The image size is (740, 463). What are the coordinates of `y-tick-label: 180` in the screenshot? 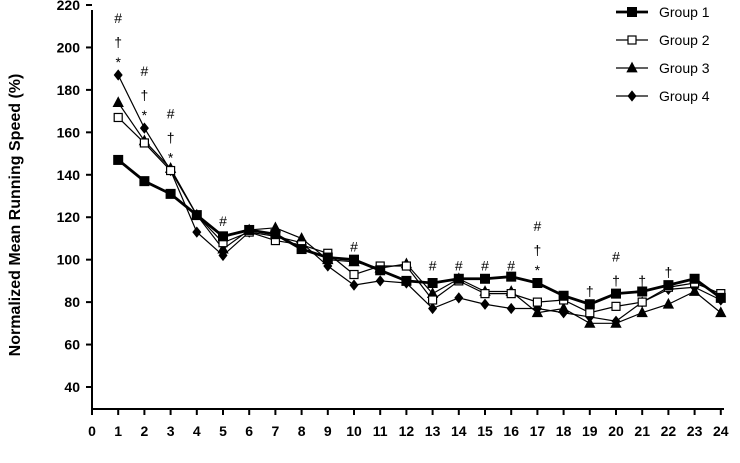 It's located at (69, 90).